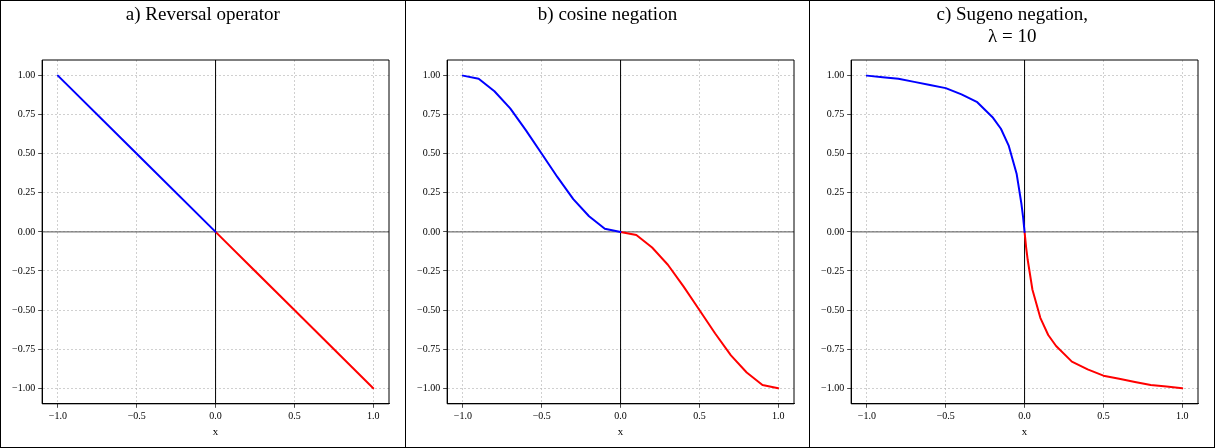  What do you see at coordinates (202, 14) in the screenshot?
I see `chart-title: a) Reversal operator` at bounding box center [202, 14].